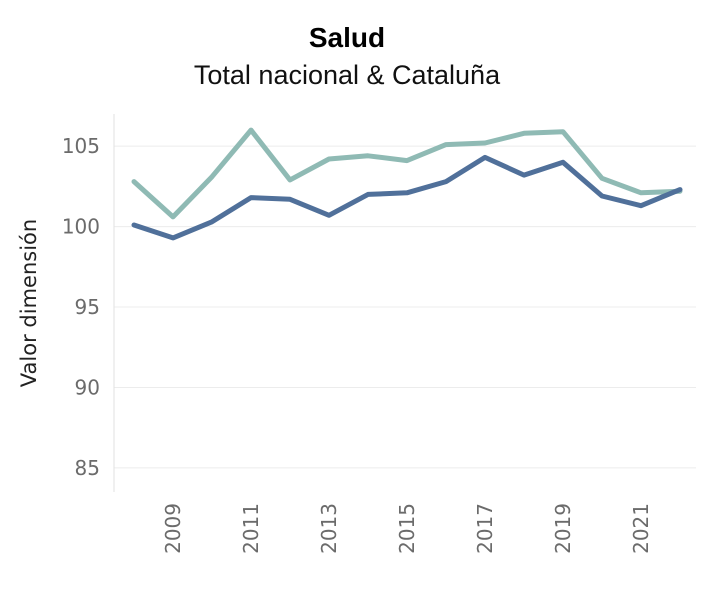 The image size is (710, 598). Describe the element at coordinates (81, 146) in the screenshot. I see `y-tick-label: 105` at that location.